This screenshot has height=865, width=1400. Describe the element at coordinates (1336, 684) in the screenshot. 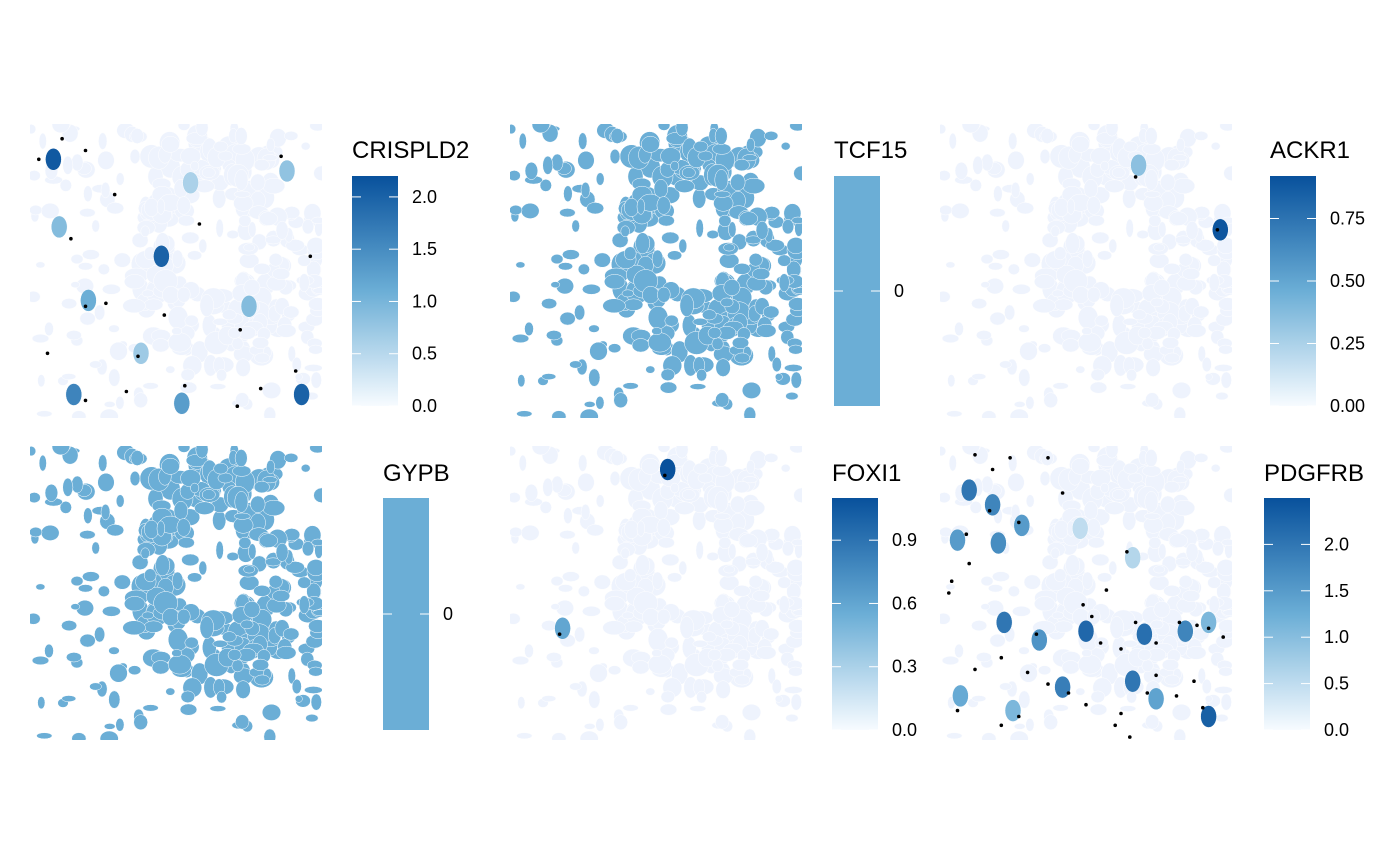

I see `legend-tick-label: 0.5` at that location.